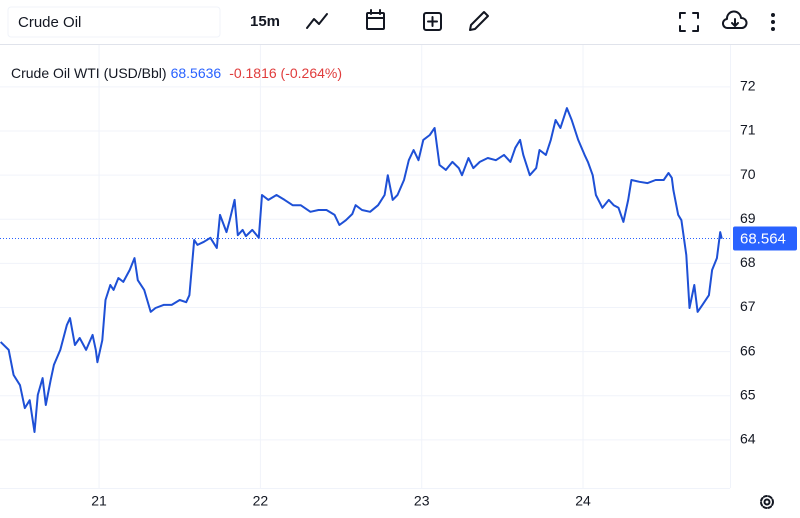 This screenshot has width=800, height=518. Describe the element at coordinates (583, 501) in the screenshot. I see `x-tick-label: 24` at that location.